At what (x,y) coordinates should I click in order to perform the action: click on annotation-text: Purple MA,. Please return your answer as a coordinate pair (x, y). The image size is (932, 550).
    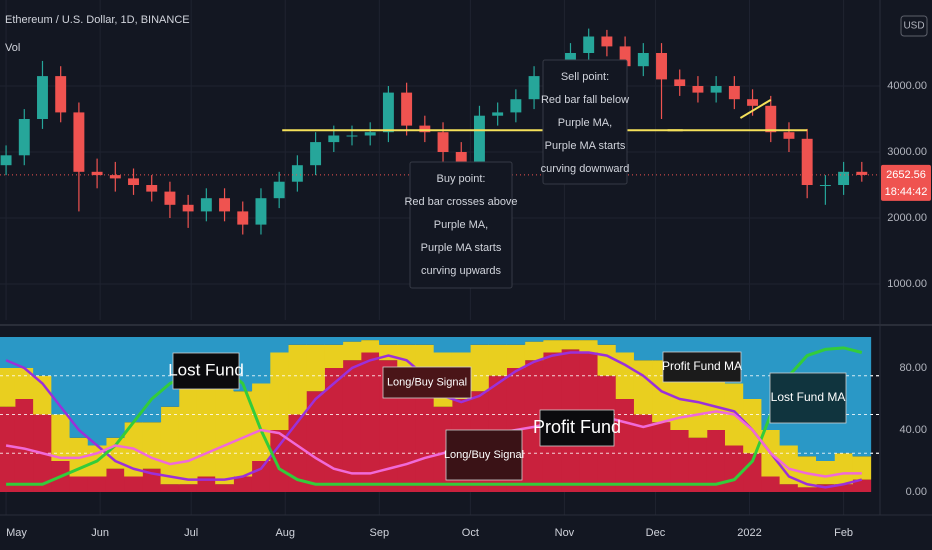
    Looking at the image, I should click on (585, 123).